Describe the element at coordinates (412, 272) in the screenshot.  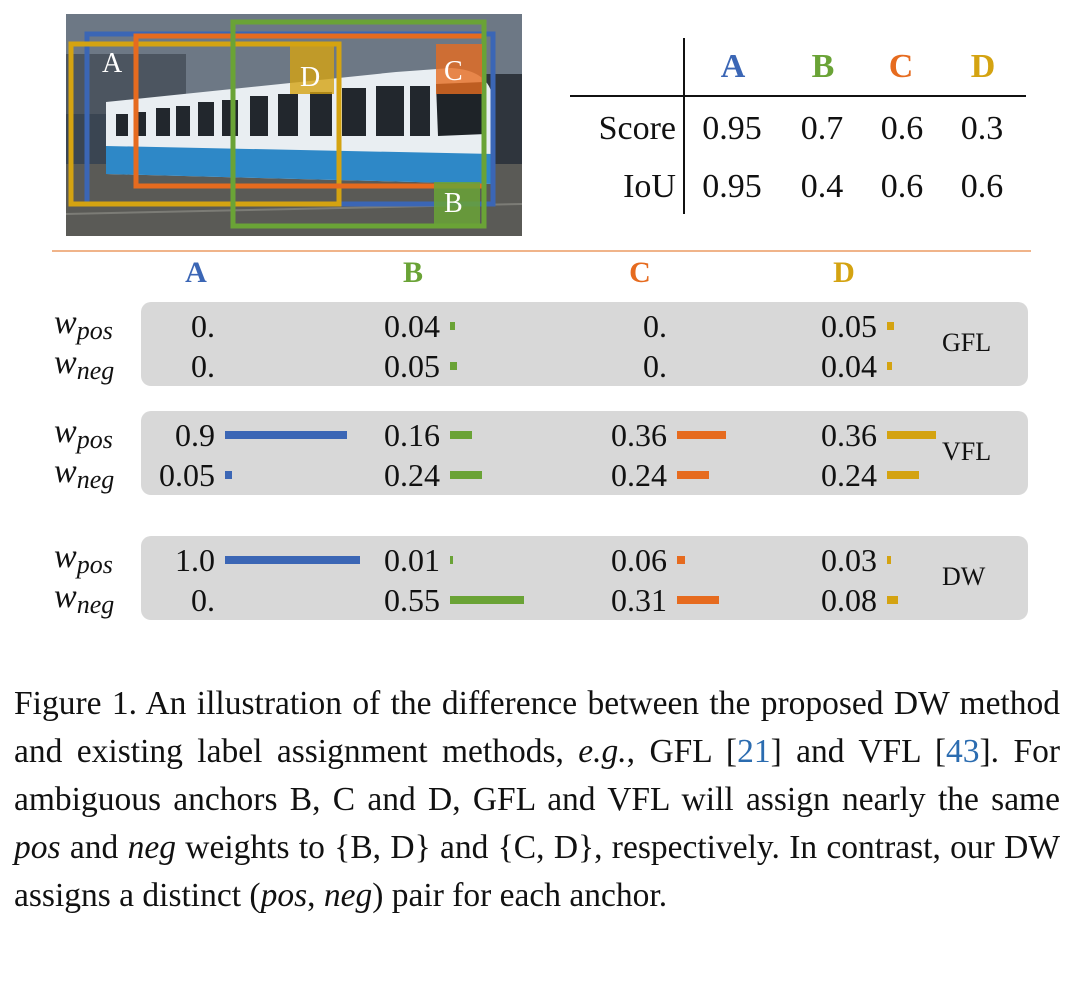
I see `weight-column-header-b: B` at that location.